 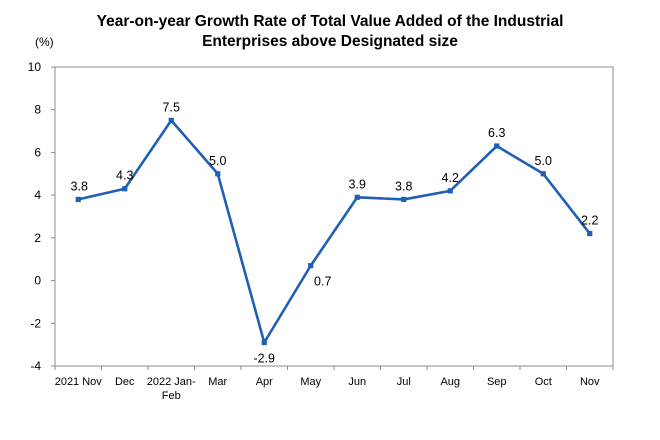 I want to click on x-tick-label: Oct, so click(x=543, y=382).